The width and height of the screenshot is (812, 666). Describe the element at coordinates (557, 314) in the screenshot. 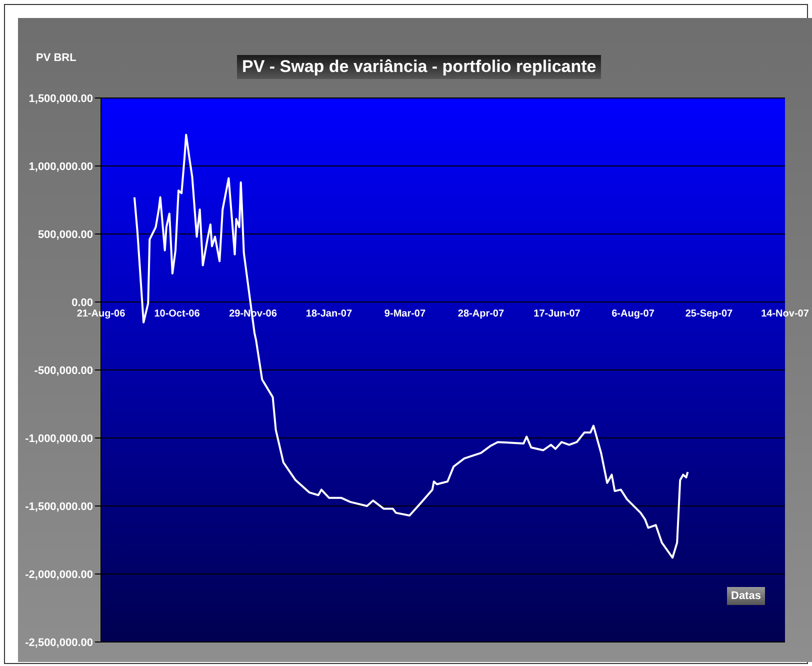

I see `x-tick-label: 17-Jun-07` at that location.